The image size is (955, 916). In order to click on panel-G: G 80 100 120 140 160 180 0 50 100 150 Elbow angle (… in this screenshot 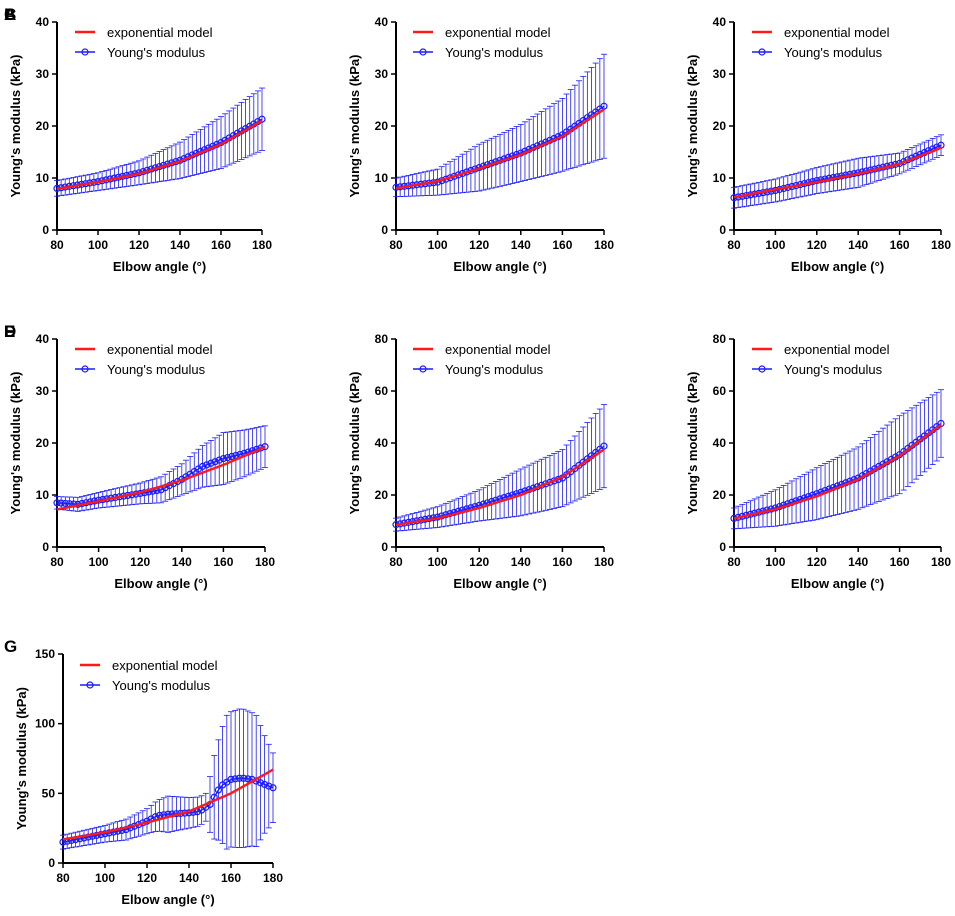, I will do `click(143, 772)`.